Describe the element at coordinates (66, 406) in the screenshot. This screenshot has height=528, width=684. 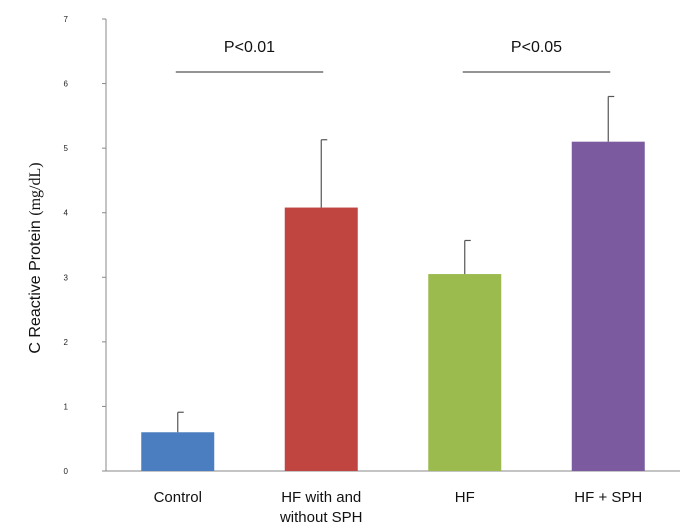
I see `y-tick-label: 1` at that location.